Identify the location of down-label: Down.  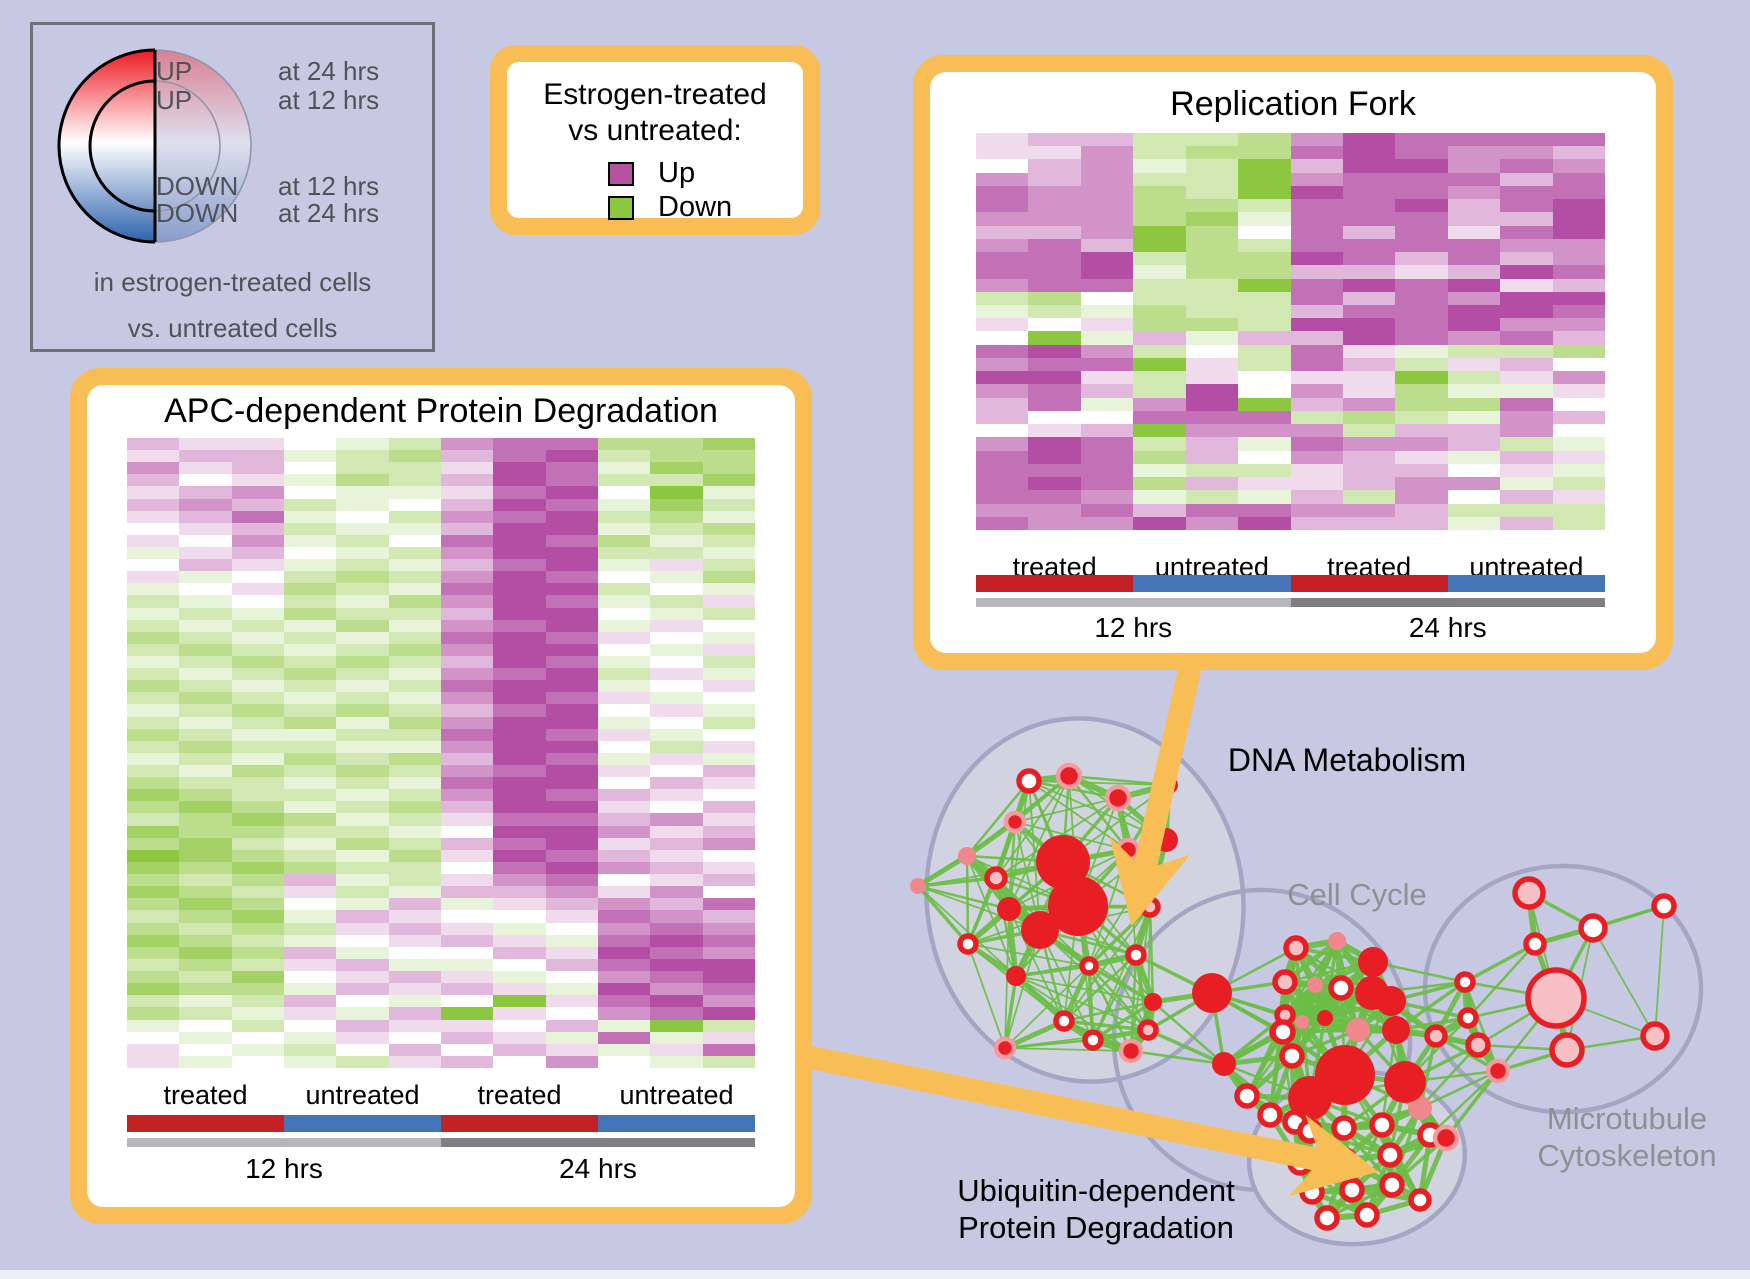
(695, 207).